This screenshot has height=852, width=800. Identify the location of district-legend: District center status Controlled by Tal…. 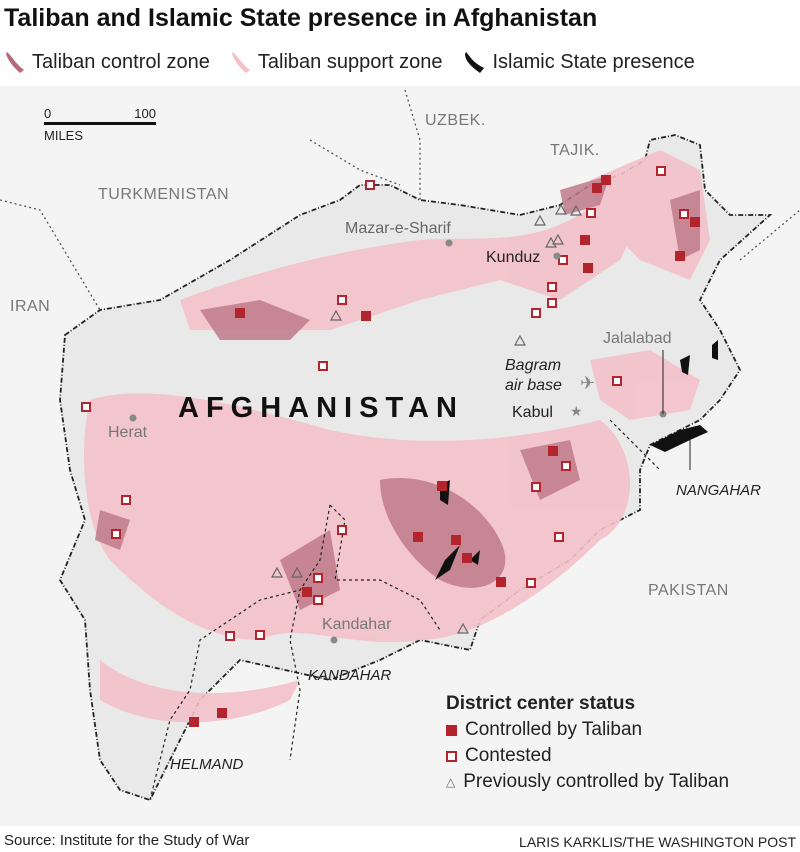
(587, 744).